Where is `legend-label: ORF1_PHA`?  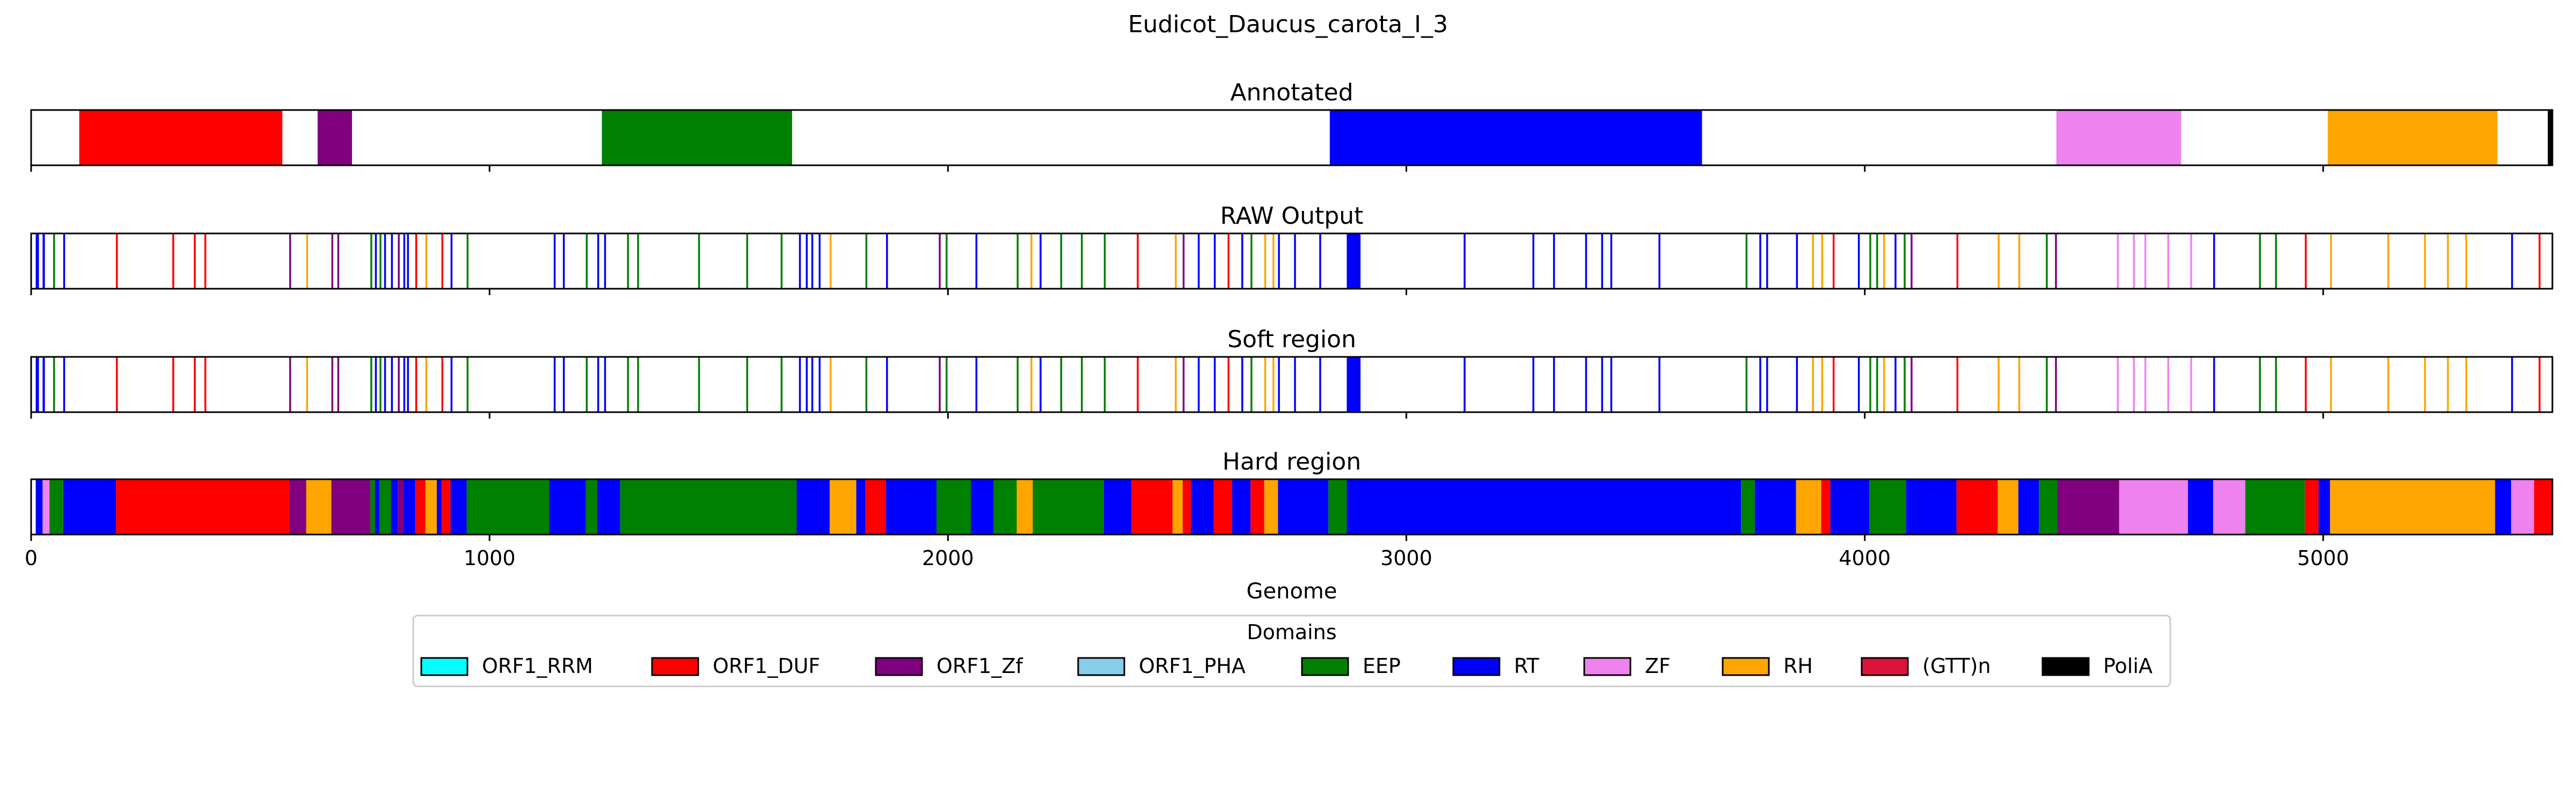 legend-label: ORF1_PHA is located at coordinates (1192, 666).